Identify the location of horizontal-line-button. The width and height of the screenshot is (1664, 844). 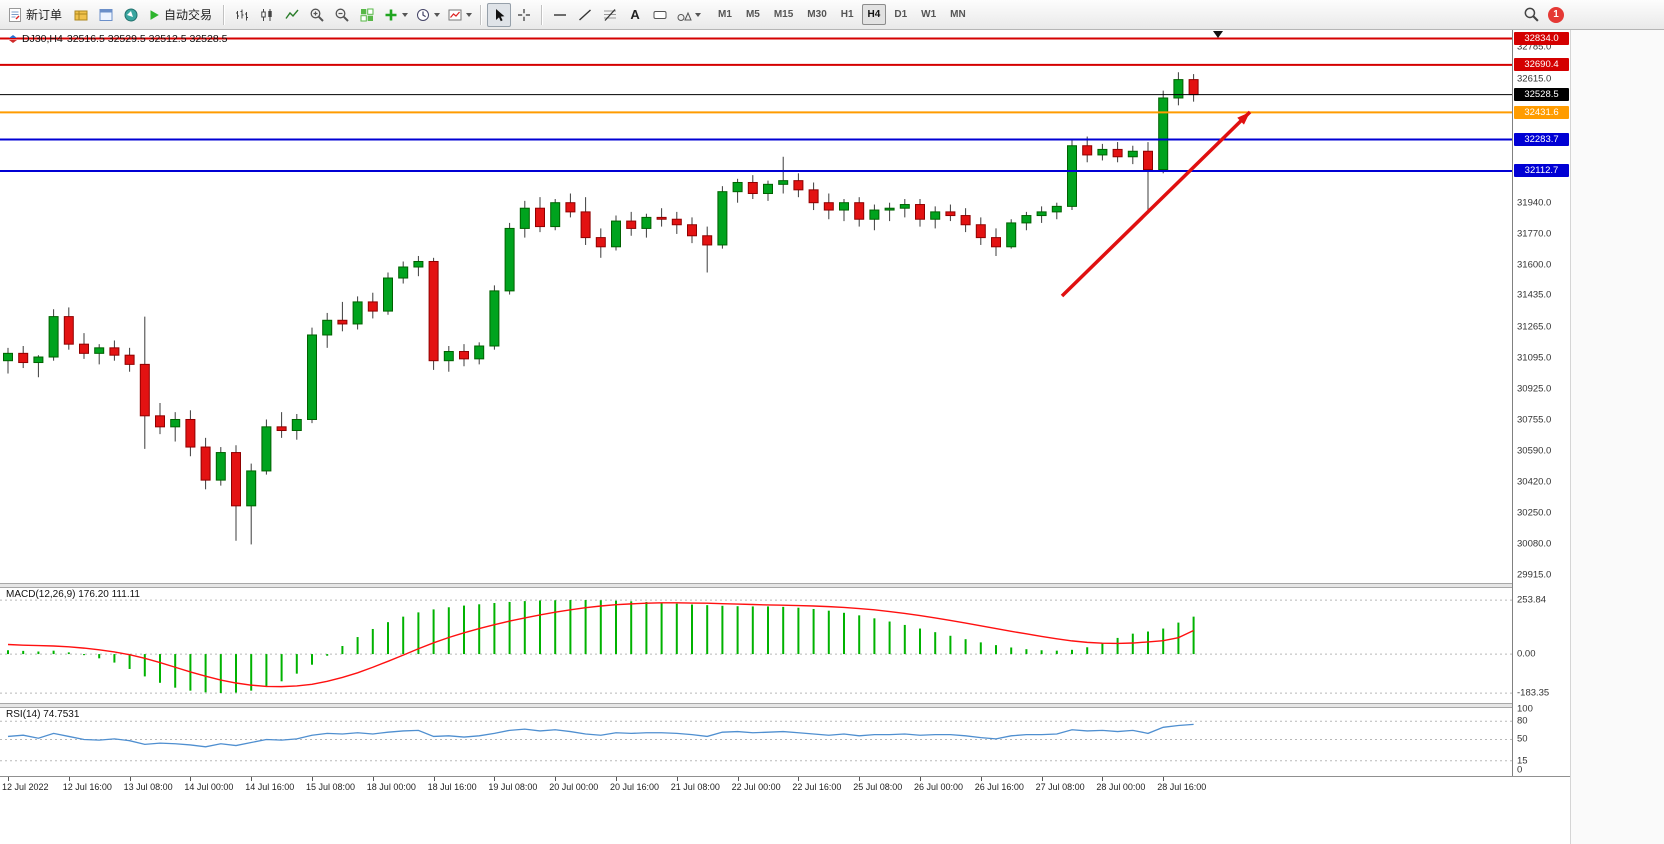
(560, 15).